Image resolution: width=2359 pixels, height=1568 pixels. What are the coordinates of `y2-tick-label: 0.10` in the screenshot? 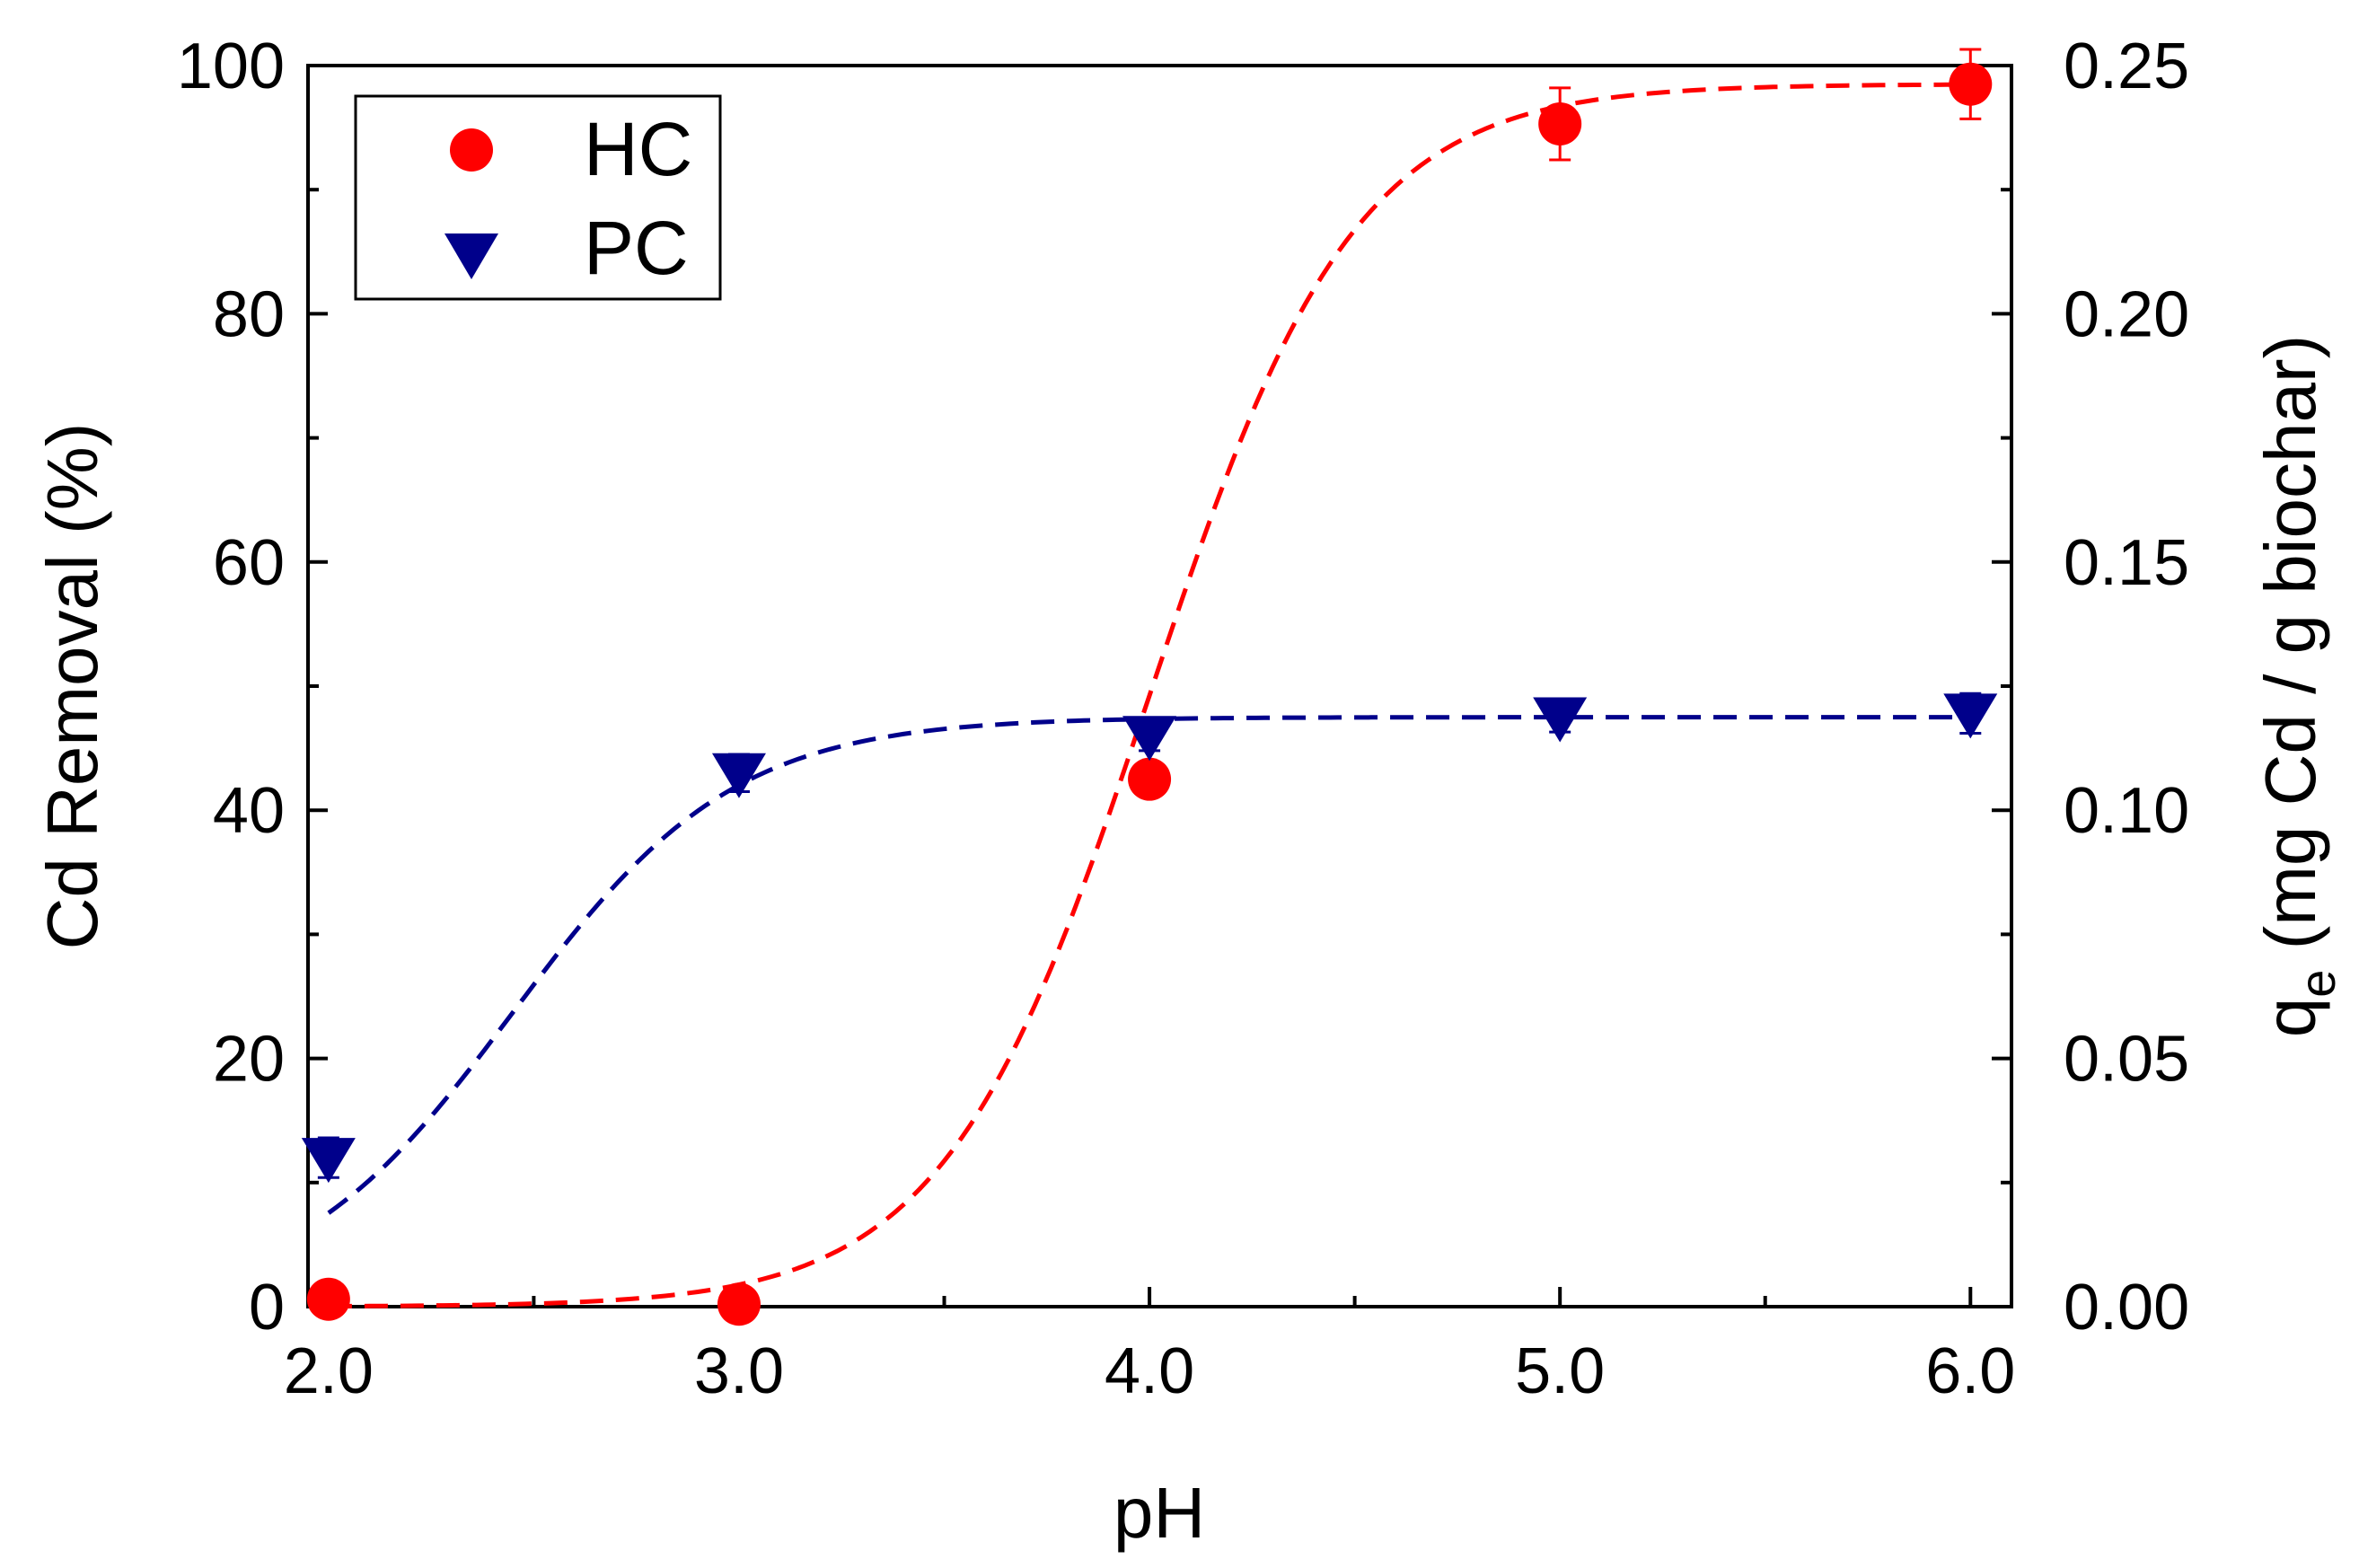 It's located at (2126, 811).